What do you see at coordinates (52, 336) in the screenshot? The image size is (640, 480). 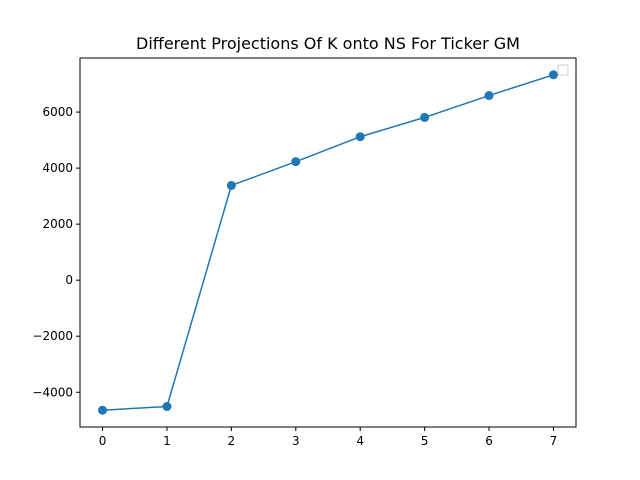 I see `y-tick-label: −2000` at bounding box center [52, 336].